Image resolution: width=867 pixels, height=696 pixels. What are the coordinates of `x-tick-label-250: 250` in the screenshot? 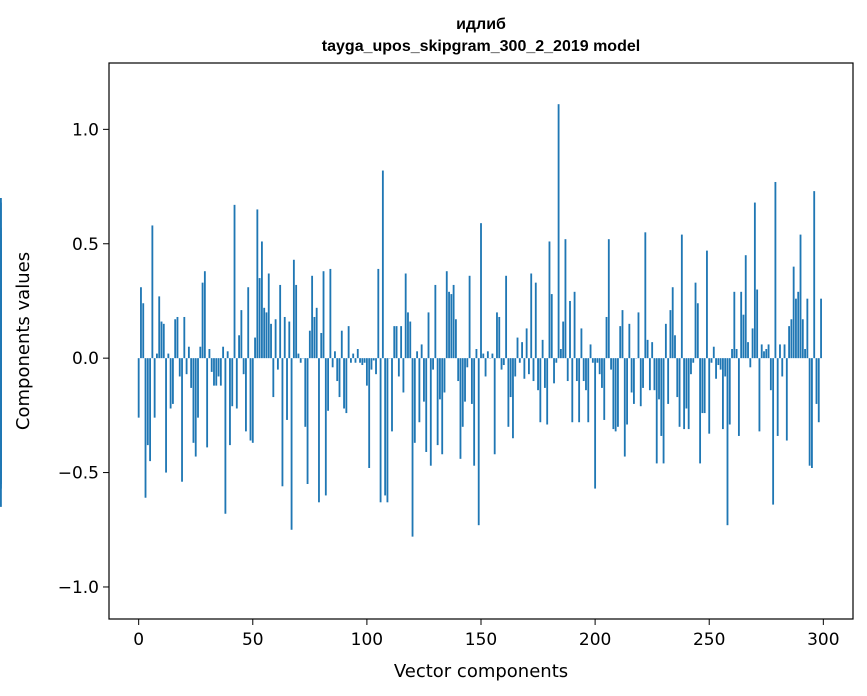 It's located at (709, 640).